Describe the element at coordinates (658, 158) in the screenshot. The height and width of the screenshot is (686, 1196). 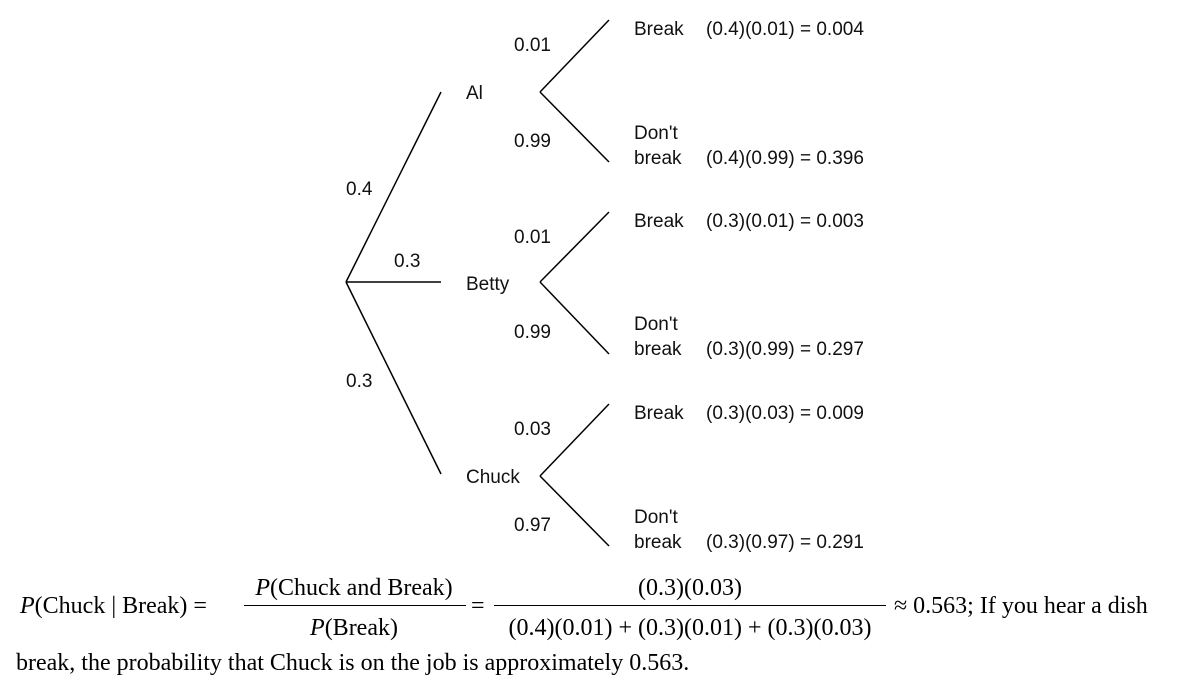
I see `al-dont-label-2: break` at that location.